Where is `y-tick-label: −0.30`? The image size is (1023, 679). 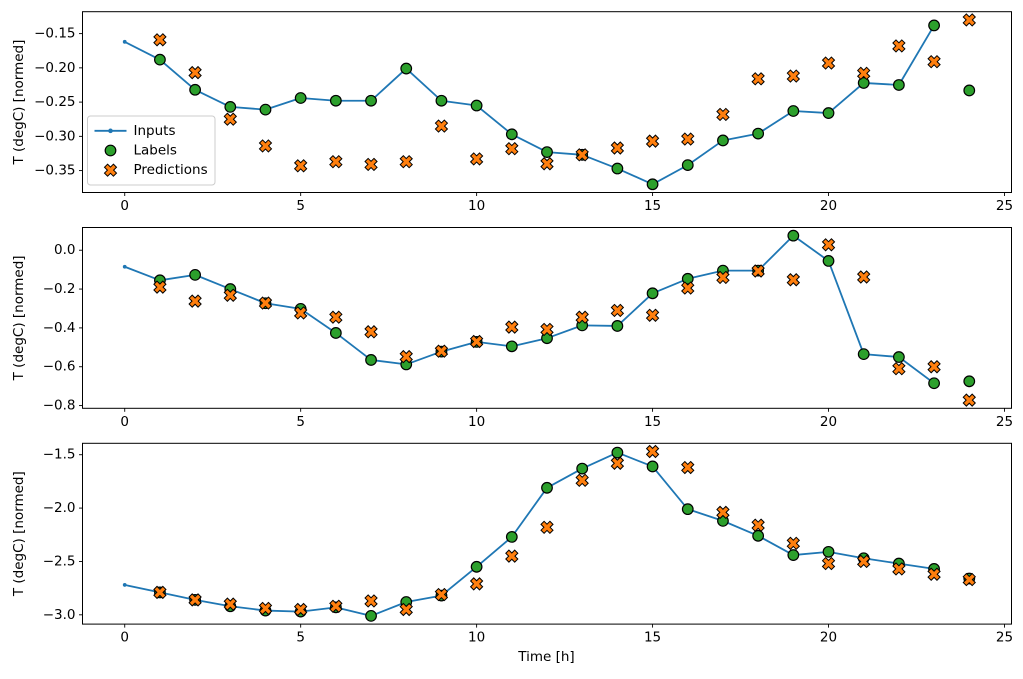
y-tick-label: −0.30 is located at coordinates (54, 136).